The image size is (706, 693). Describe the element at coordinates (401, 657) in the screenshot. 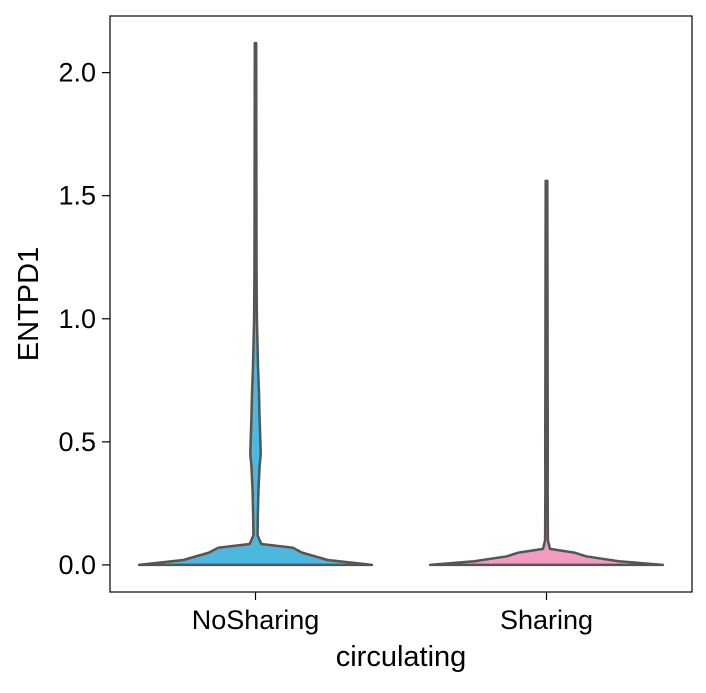

I see `x-axis-title: circulating` at that location.